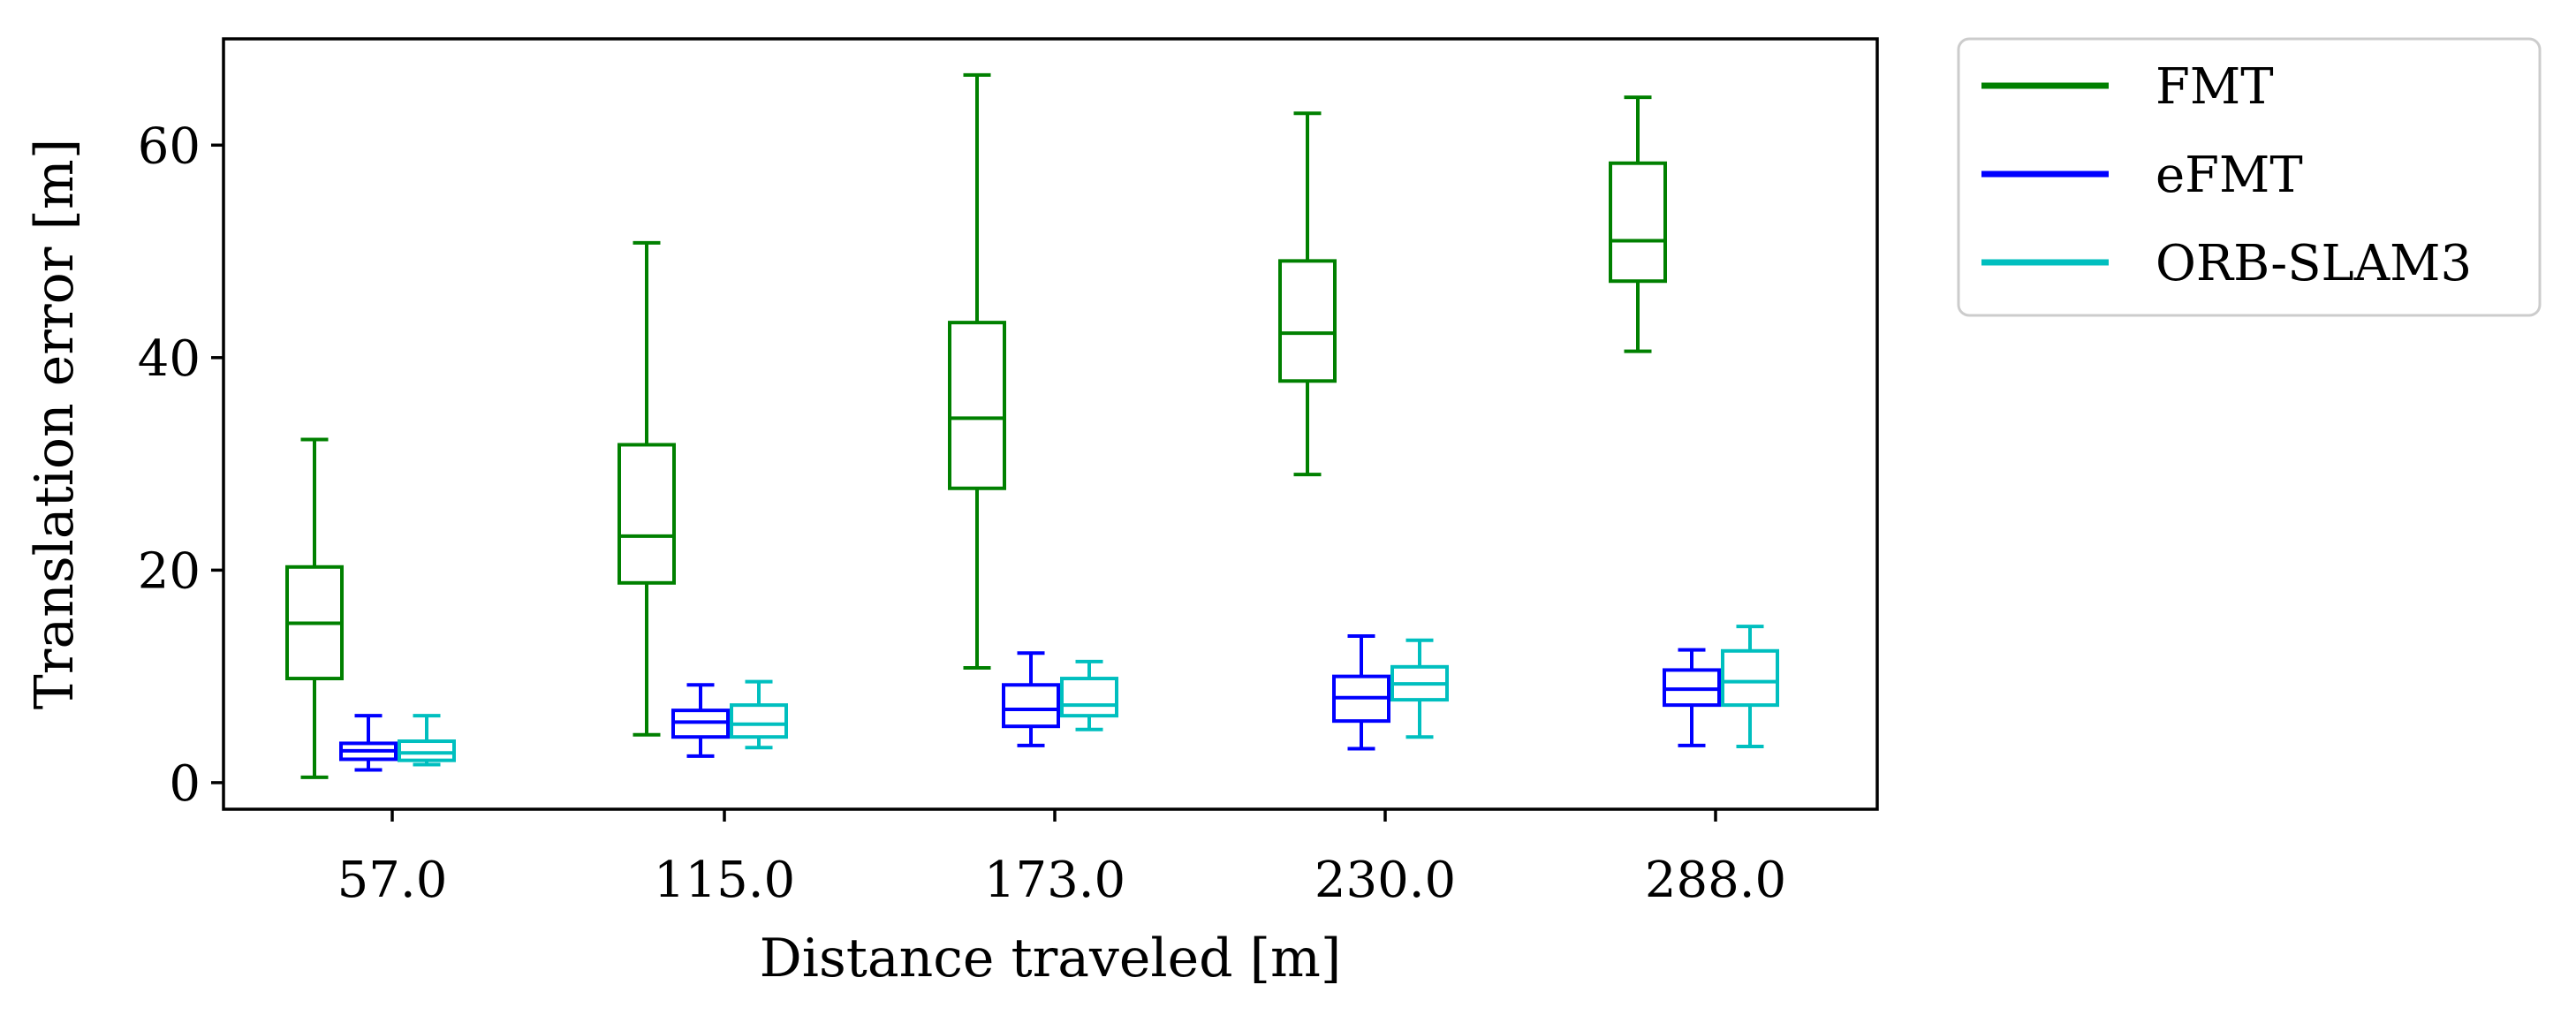 The width and height of the screenshot is (2576, 1023). What do you see at coordinates (2142, 176) in the screenshot?
I see `legend-entry-efmt: eFMT` at bounding box center [2142, 176].